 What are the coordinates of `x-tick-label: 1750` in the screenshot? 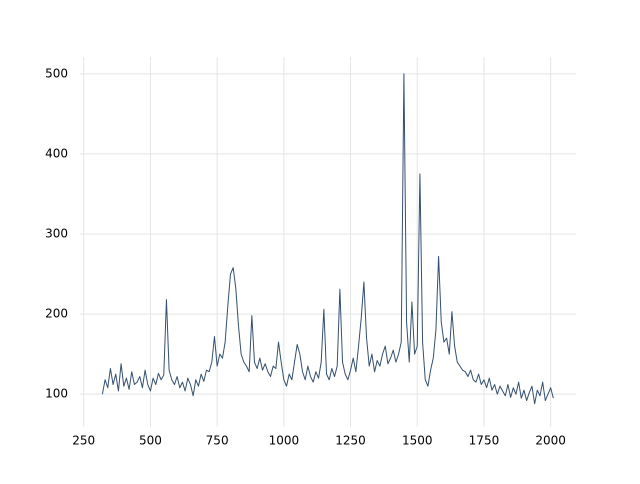 It's located at (484, 441).